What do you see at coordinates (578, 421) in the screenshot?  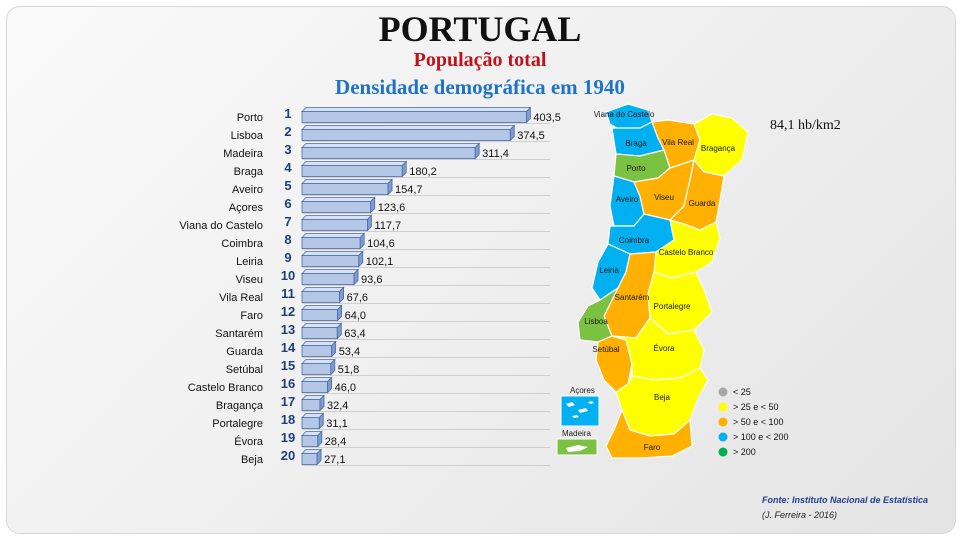 I see `island-insets: Açores Madeira` at bounding box center [578, 421].